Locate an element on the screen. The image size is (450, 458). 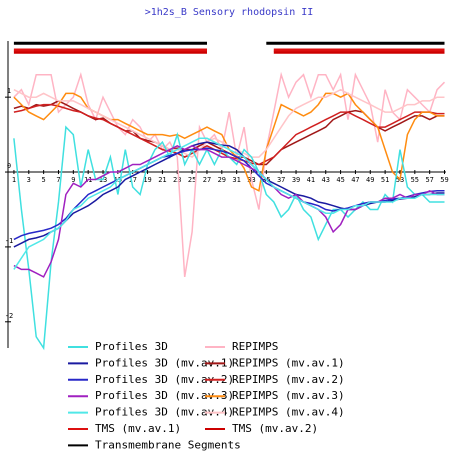
x-tick-label: 37 is located at coordinates (281, 180).